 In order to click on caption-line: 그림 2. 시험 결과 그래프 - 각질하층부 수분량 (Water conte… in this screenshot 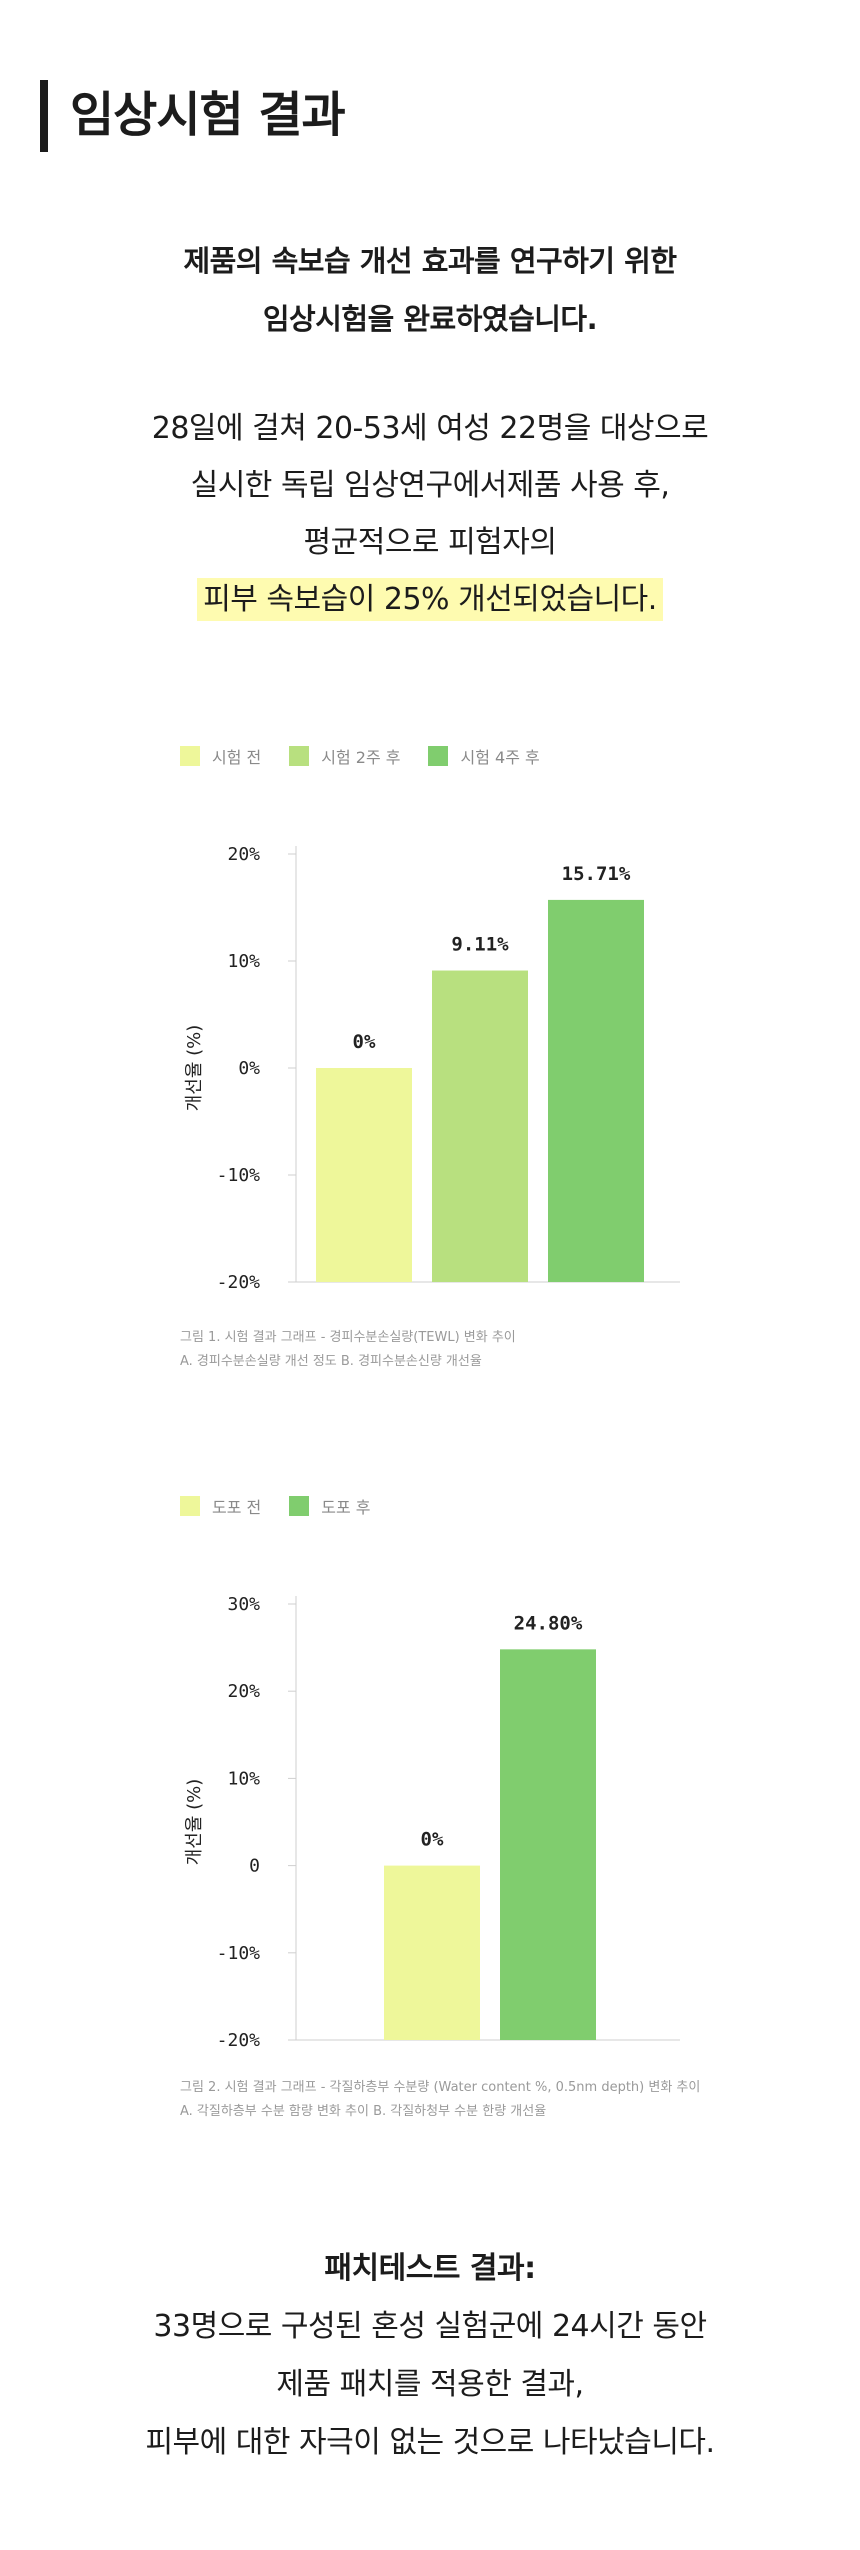, I will do `click(440, 2087)`.